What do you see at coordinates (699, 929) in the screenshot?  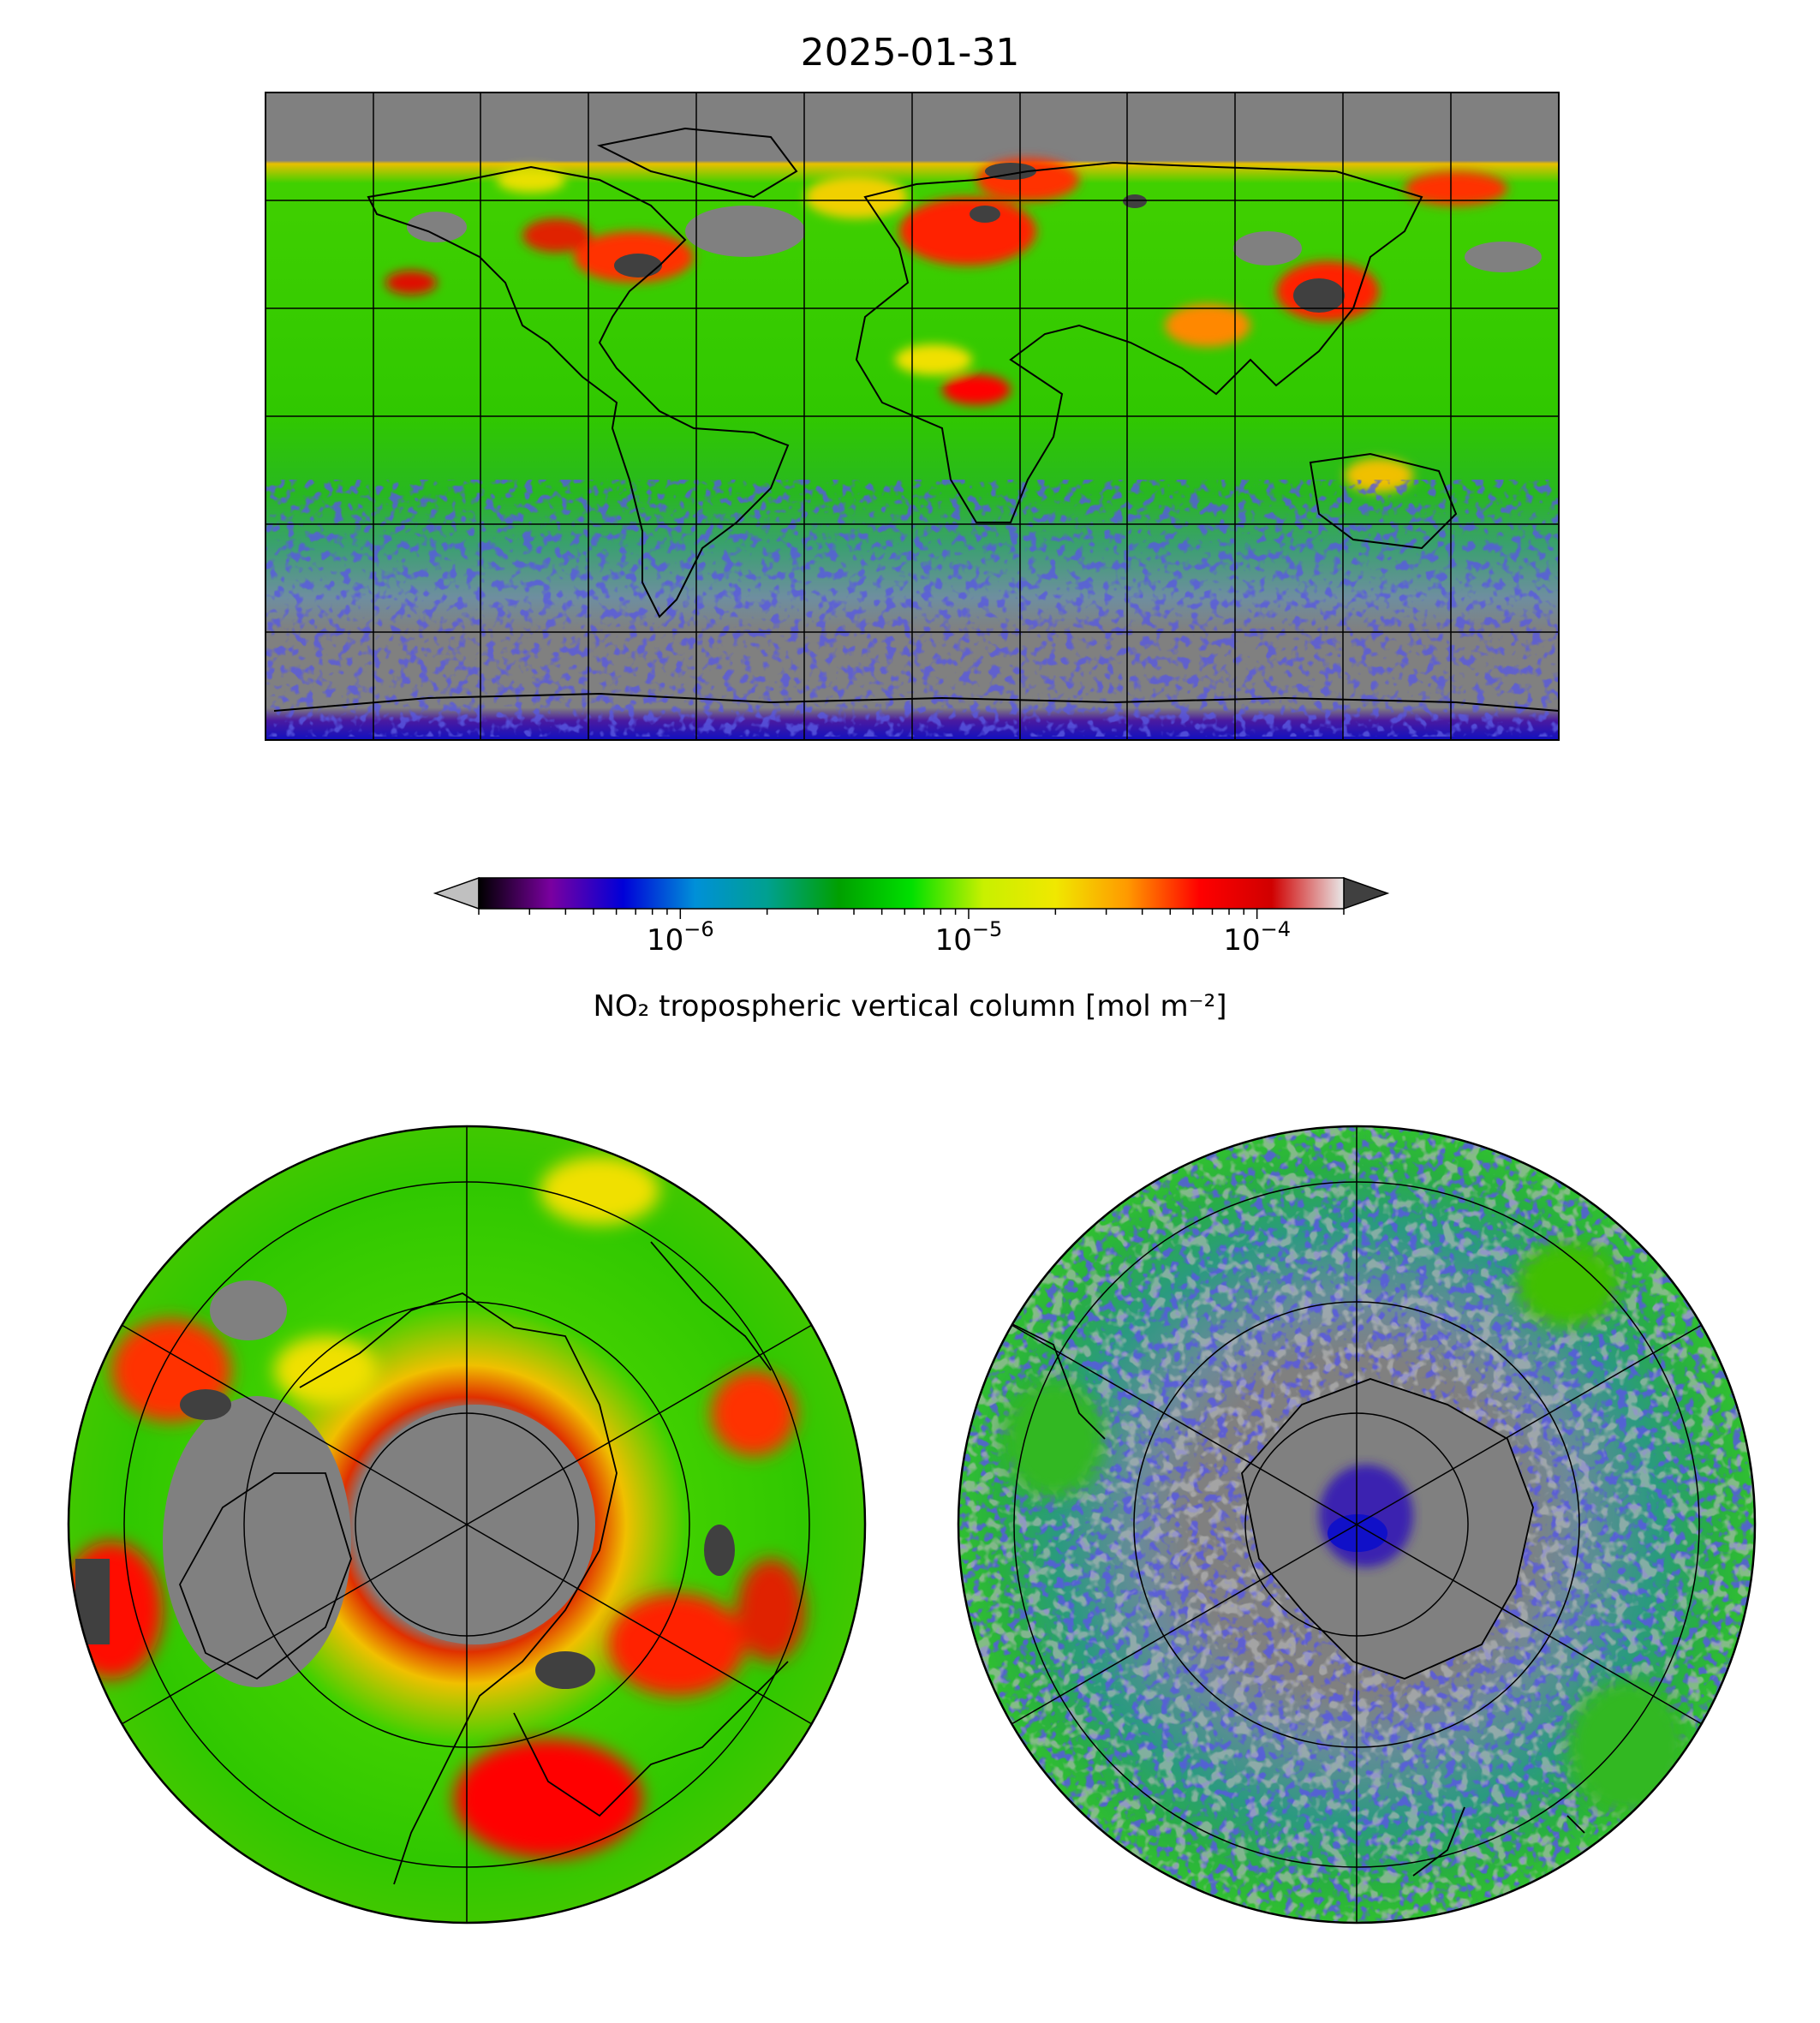 I see `tick-exponent: −6` at bounding box center [699, 929].